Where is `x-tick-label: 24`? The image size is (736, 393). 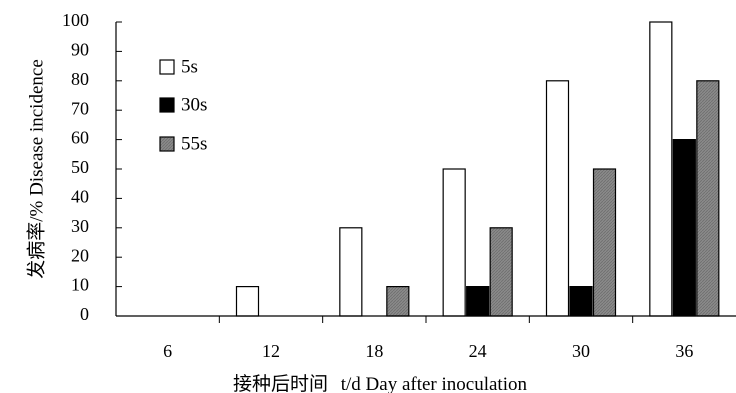
x-tick-label: 24 is located at coordinates (478, 351).